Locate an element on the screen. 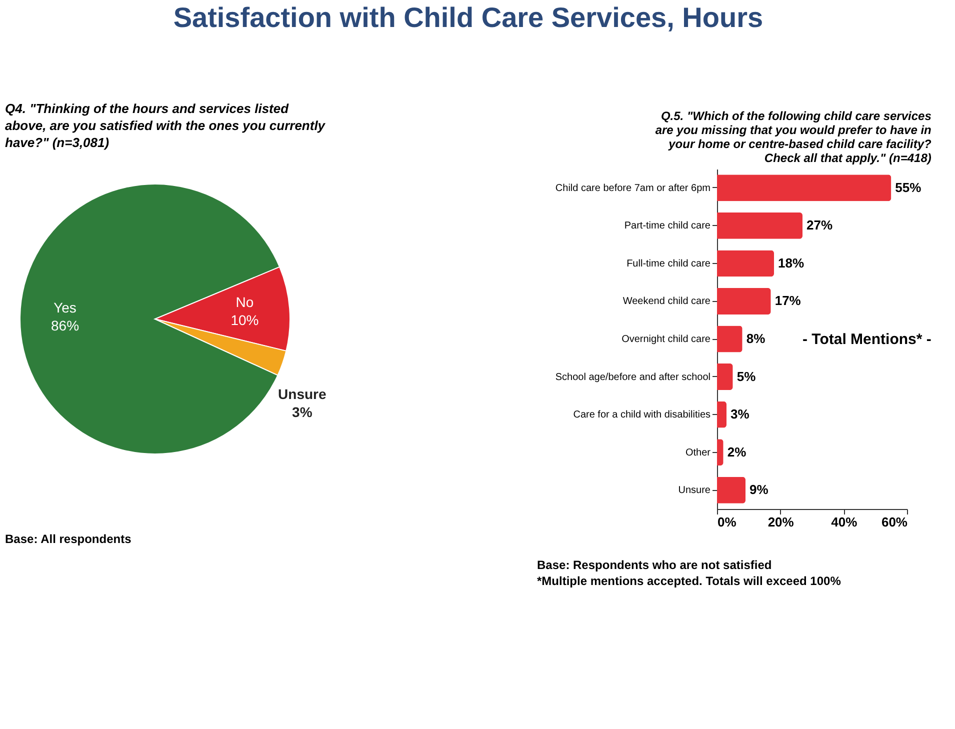 This screenshot has height=729, width=955. y-tick-label: Child care before 7am or after 6pm is located at coordinates (632, 188).